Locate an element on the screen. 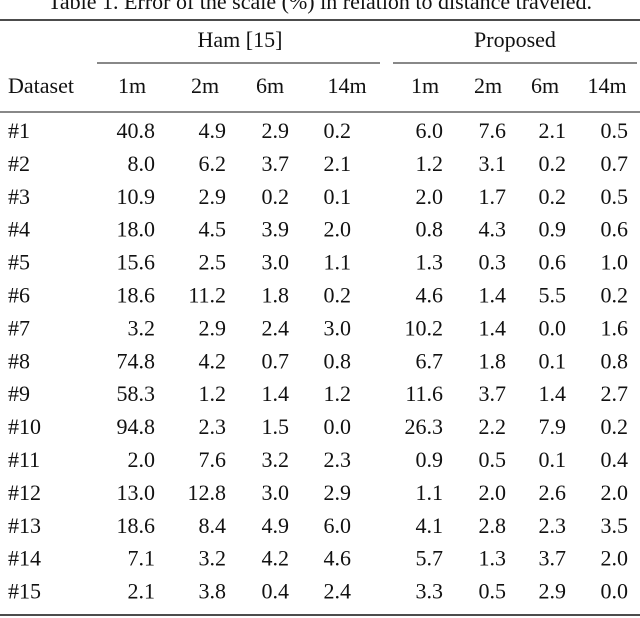 Image resolution: width=640 pixels, height=618 pixels. cell: 7.1 is located at coordinates (142, 558).